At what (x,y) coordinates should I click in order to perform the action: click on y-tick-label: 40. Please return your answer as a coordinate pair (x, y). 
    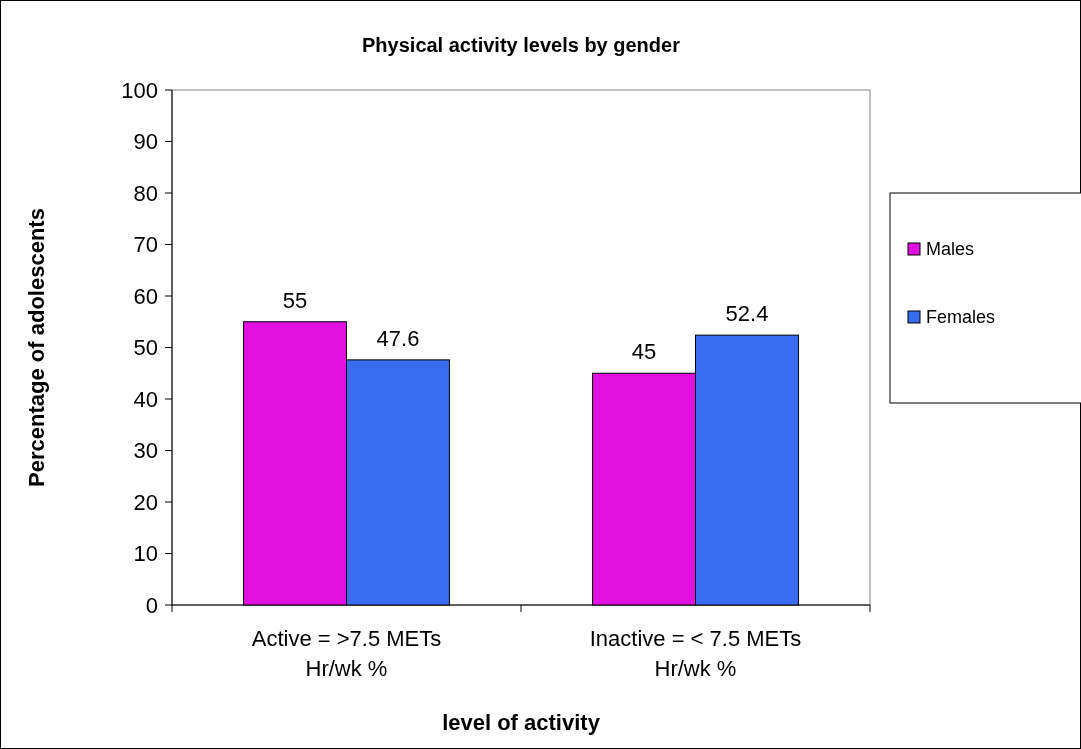
    Looking at the image, I should click on (145, 399).